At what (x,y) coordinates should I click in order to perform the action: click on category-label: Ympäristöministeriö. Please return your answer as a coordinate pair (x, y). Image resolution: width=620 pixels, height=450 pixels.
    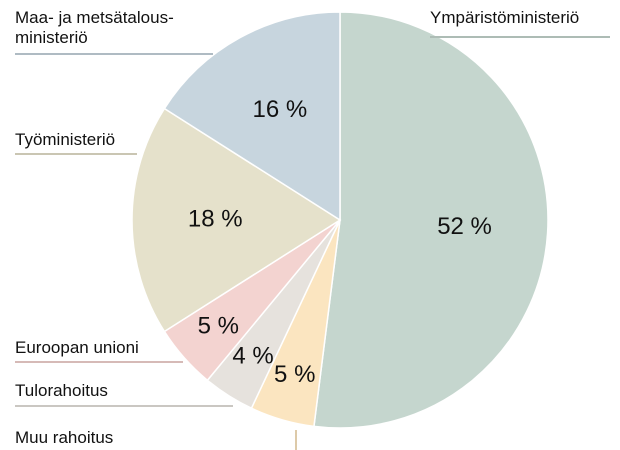
    Looking at the image, I should click on (505, 17).